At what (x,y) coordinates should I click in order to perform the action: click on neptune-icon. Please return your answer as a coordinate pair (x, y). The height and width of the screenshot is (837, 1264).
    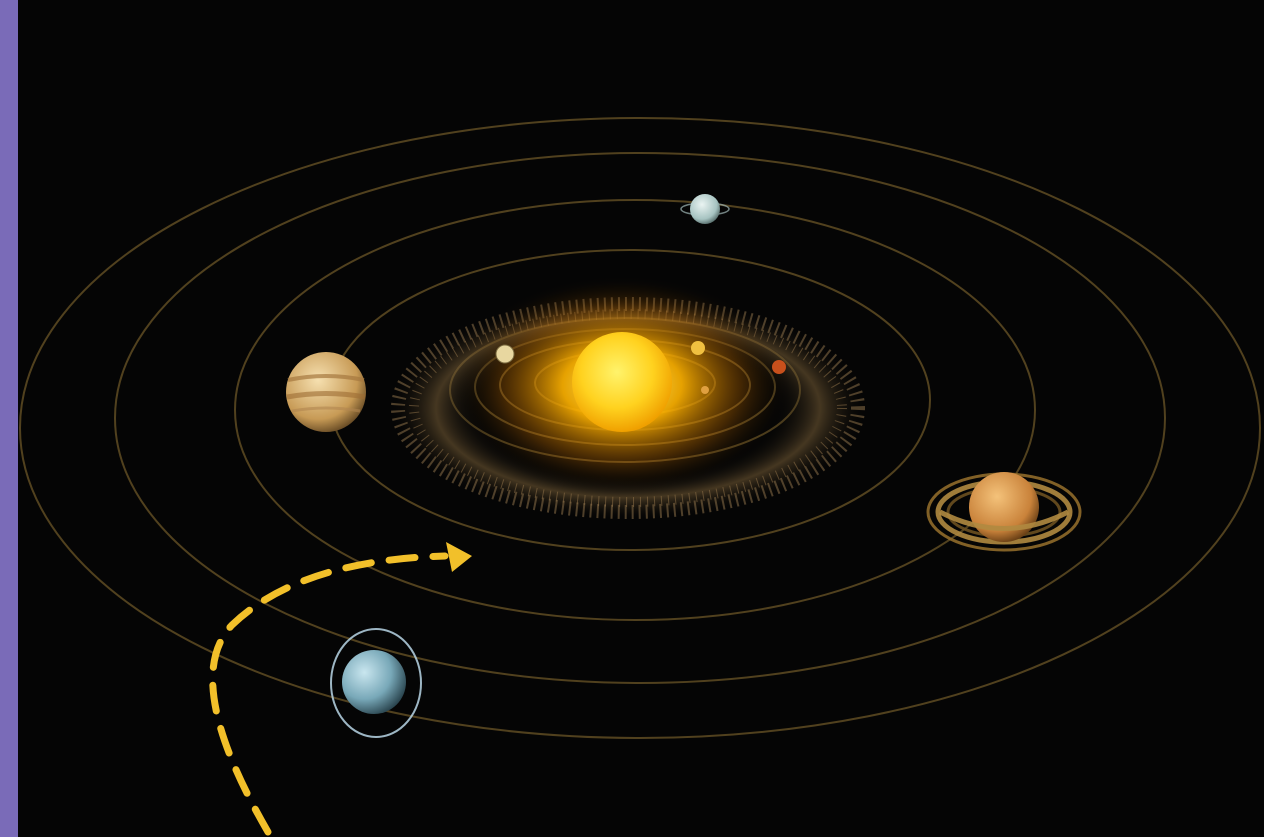
    Looking at the image, I should click on (374, 682).